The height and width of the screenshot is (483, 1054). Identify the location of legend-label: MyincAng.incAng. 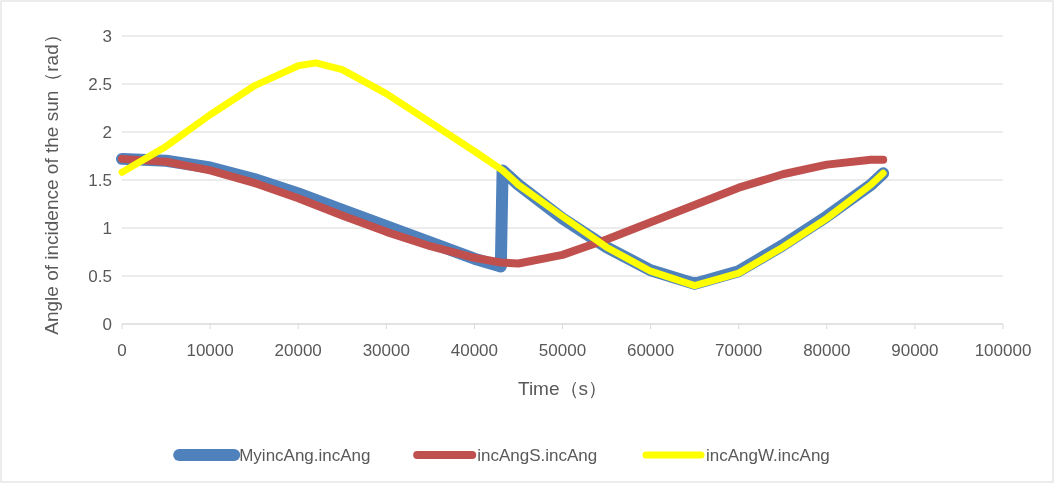
(305, 455).